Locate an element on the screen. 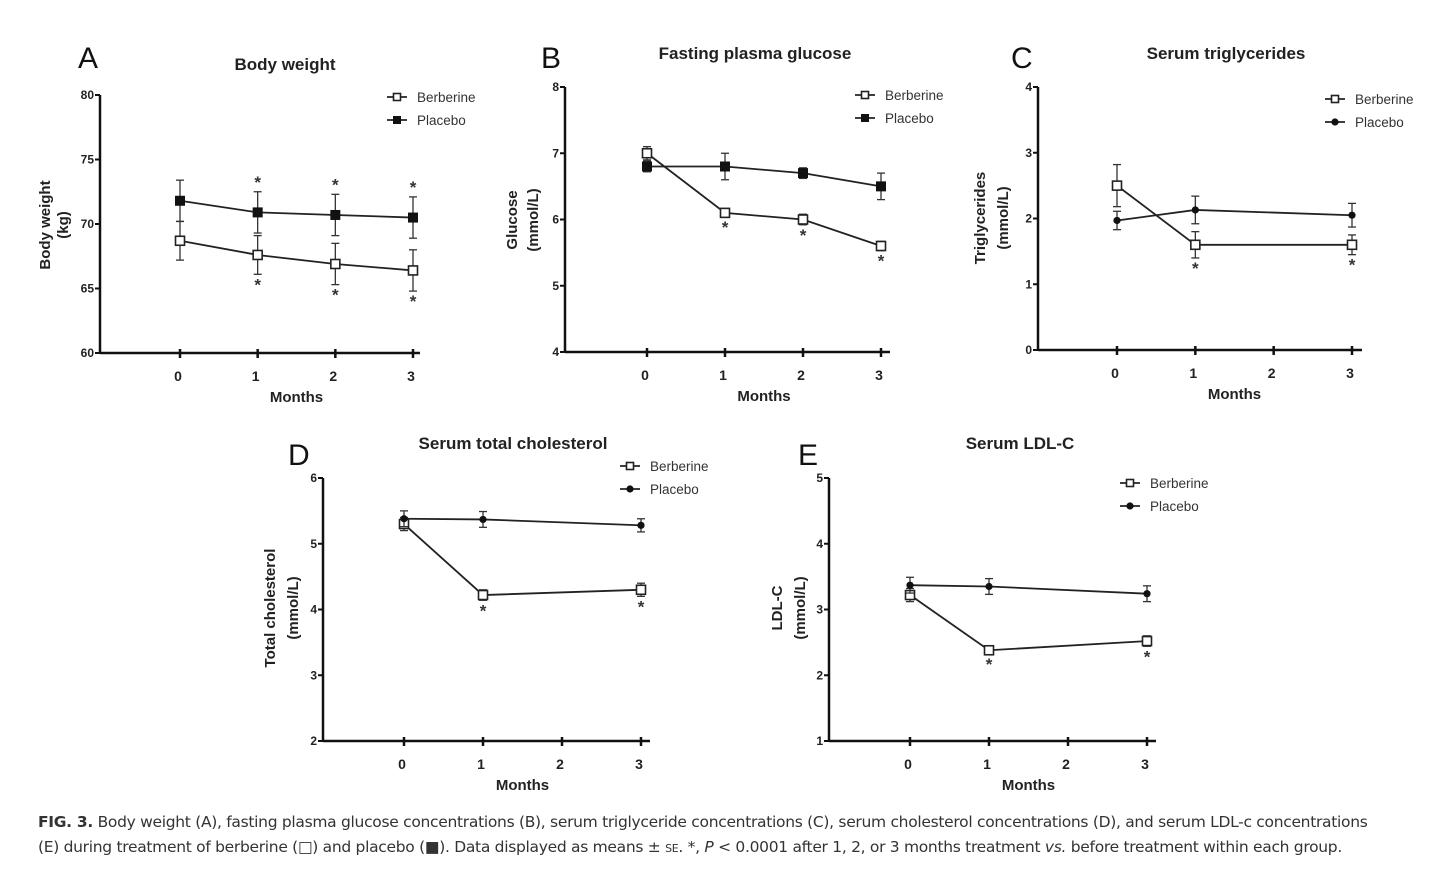  legend-marker-placebo is located at coordinates (1130, 506).